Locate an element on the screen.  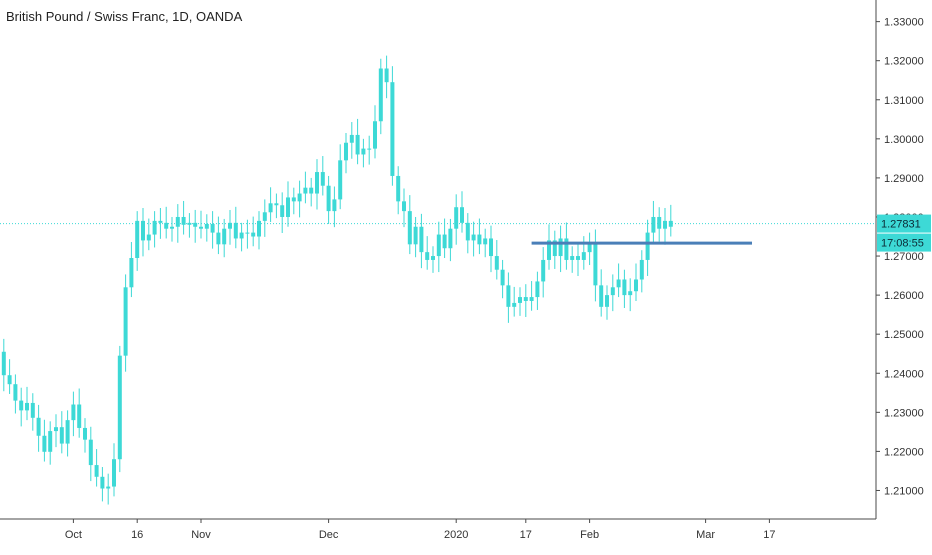
price-tick-label: 1.27000 is located at coordinates (904, 257).